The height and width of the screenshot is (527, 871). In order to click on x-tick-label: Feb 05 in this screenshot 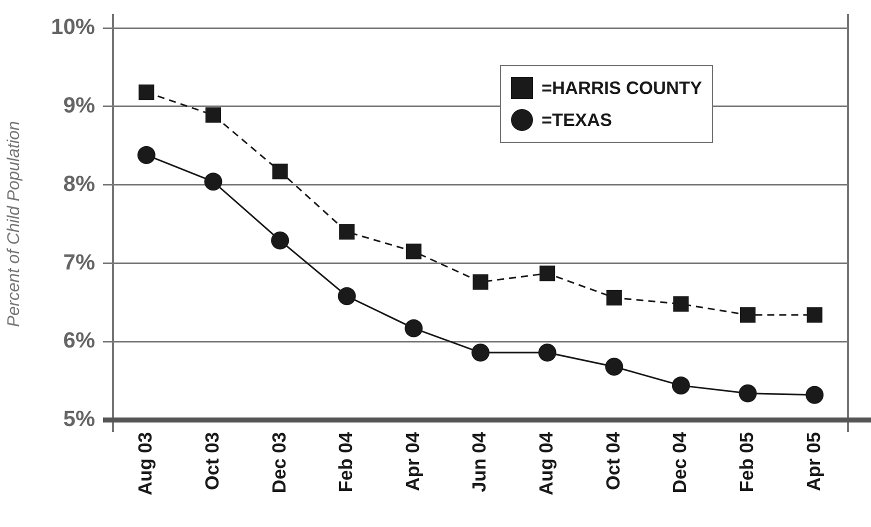, I will do `click(747, 462)`.